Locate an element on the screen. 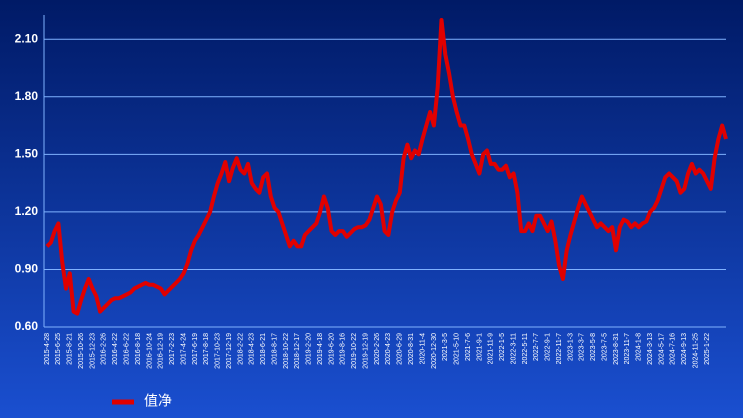  x-tick-label: 2020-6-29 is located at coordinates (400, 349).